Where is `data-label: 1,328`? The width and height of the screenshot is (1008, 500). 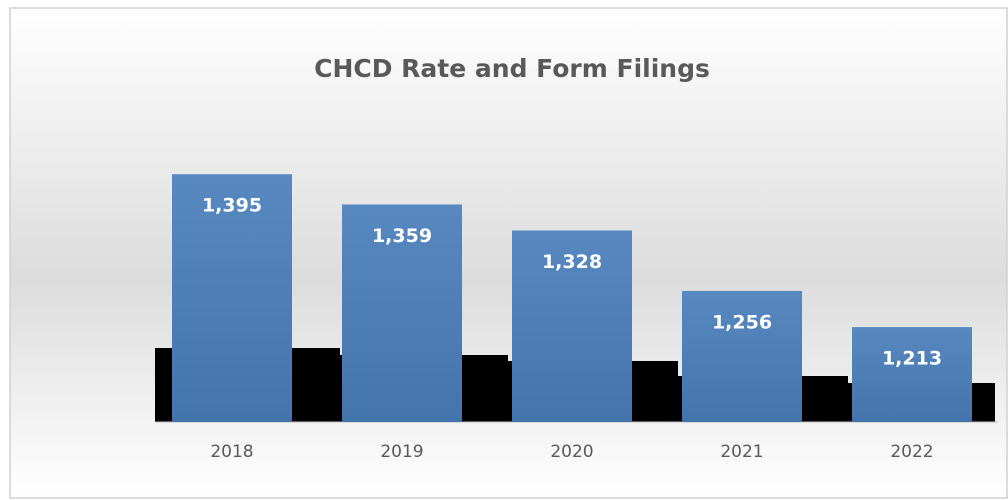 data-label: 1,328 is located at coordinates (572, 262).